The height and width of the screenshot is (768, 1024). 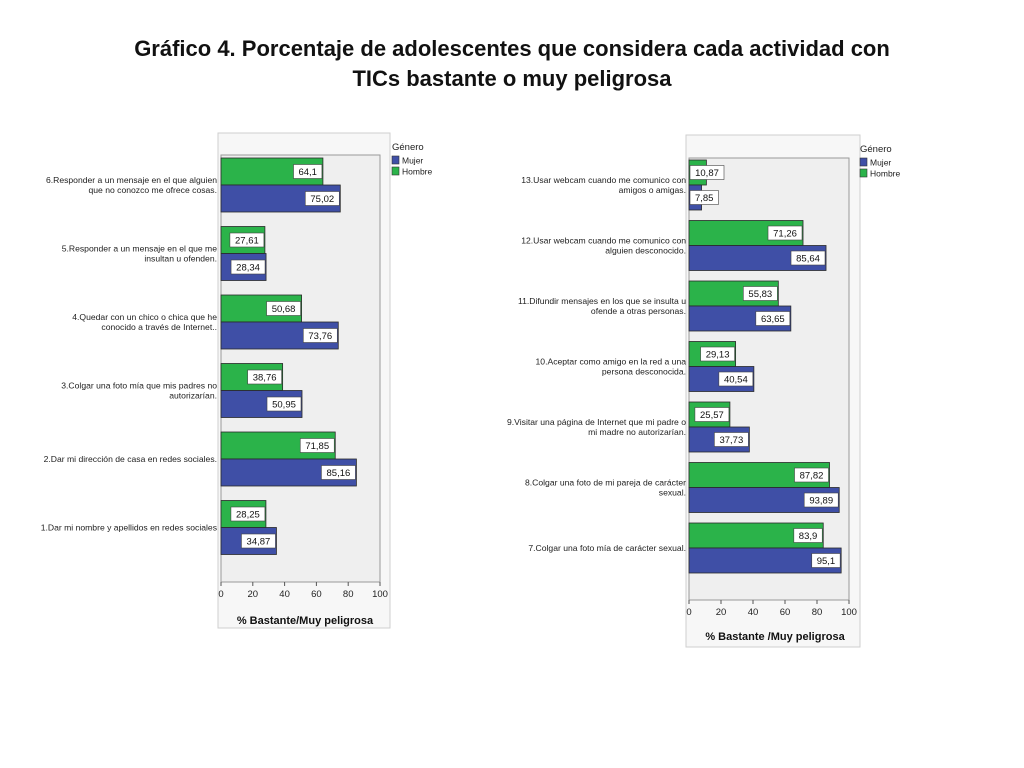 I want to click on c1-value-label-mujer-0: 75,02, so click(x=322, y=199).